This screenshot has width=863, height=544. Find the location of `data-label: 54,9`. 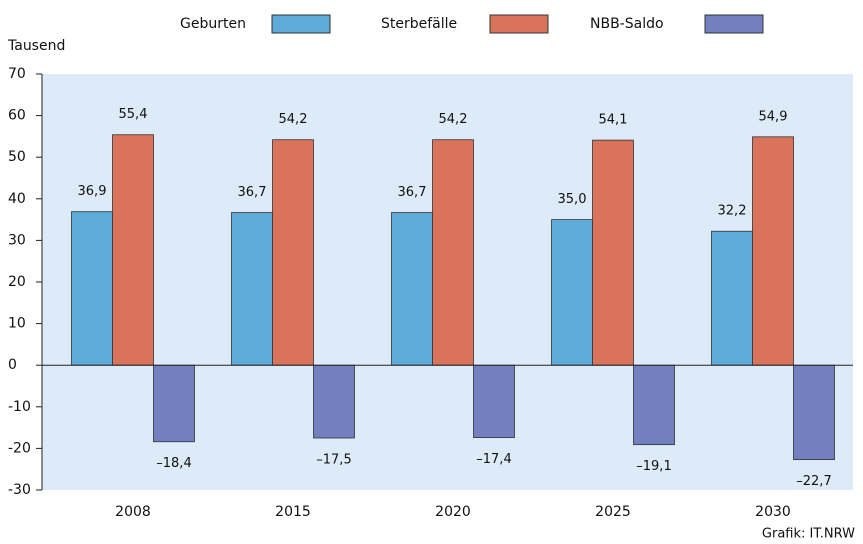

data-label: 54,9 is located at coordinates (773, 116).